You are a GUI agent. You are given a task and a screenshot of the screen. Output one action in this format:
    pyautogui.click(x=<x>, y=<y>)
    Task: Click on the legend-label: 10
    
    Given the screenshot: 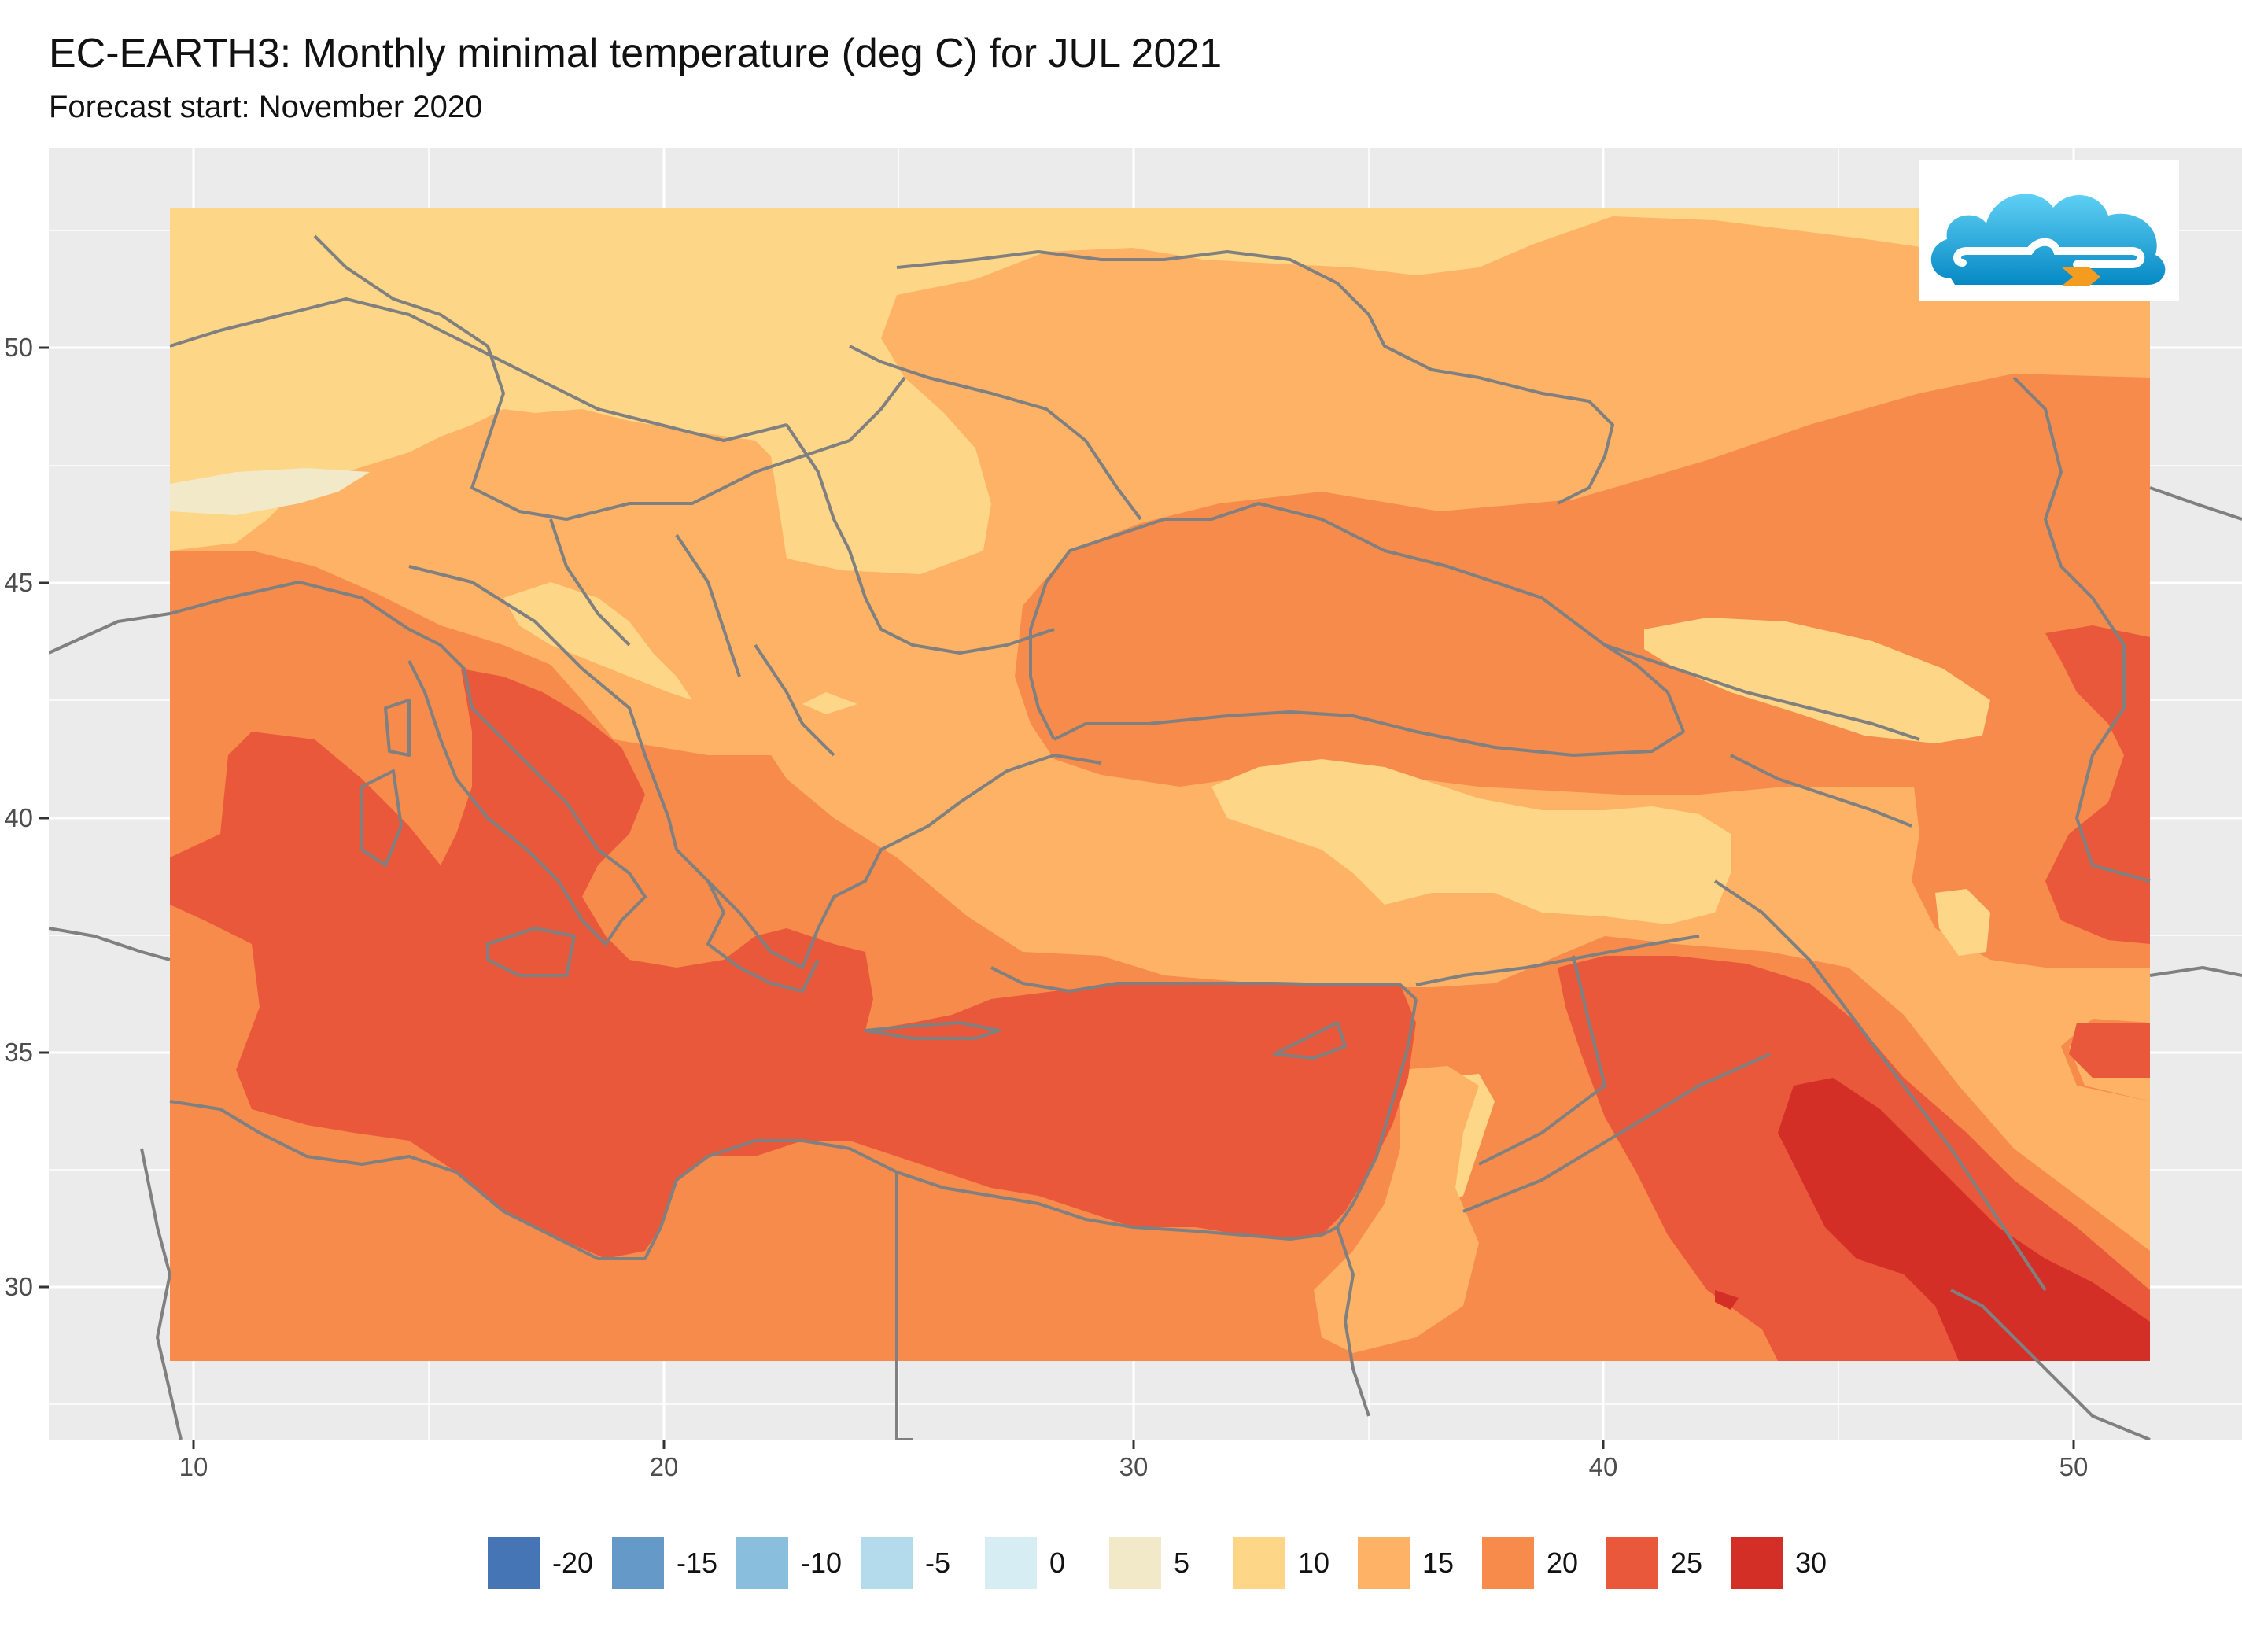 What is the action you would take?
    pyautogui.click(x=1314, y=1563)
    